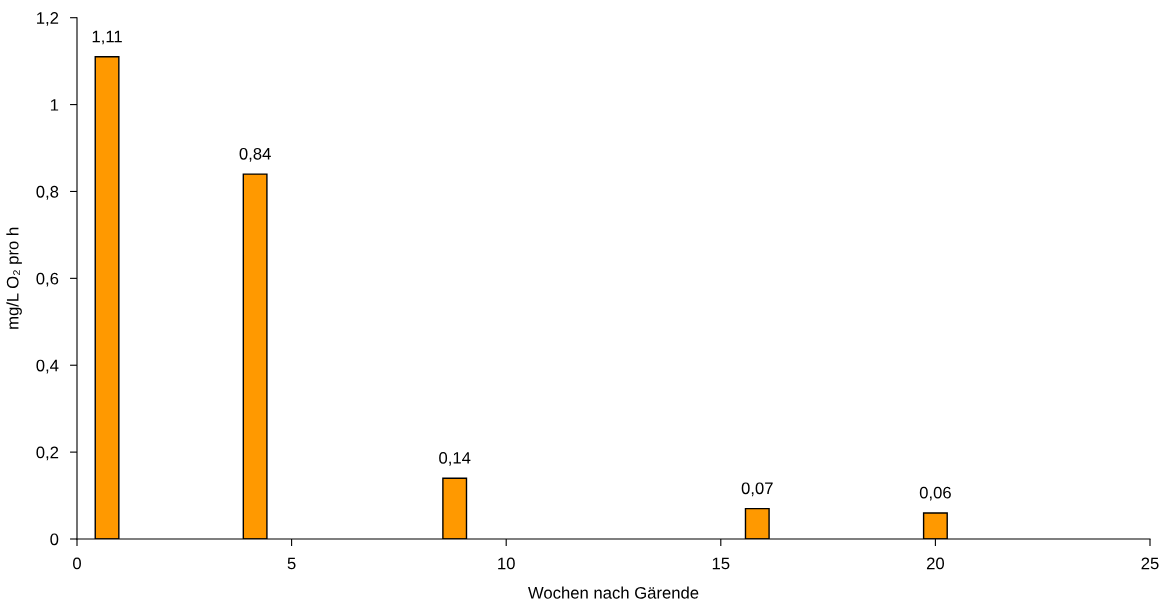 The width and height of the screenshot is (1165, 603). What do you see at coordinates (14, 278) in the screenshot?
I see `y-axis-title: mg/L O₂ pro h` at bounding box center [14, 278].